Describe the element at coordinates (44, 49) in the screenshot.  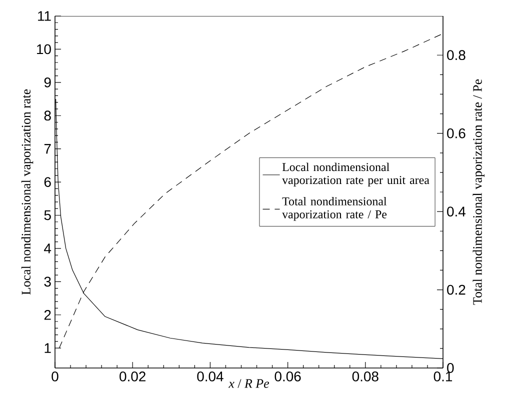
I see `y-tick-label: 10` at that location.